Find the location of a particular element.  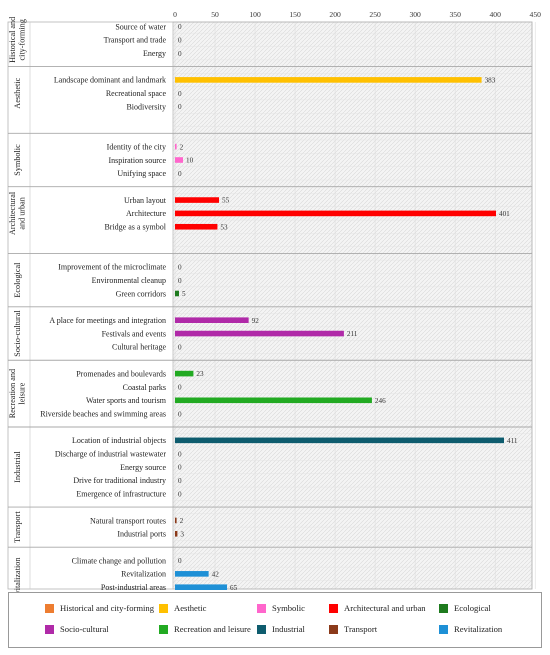

value-label: 55 is located at coordinates (226, 201).